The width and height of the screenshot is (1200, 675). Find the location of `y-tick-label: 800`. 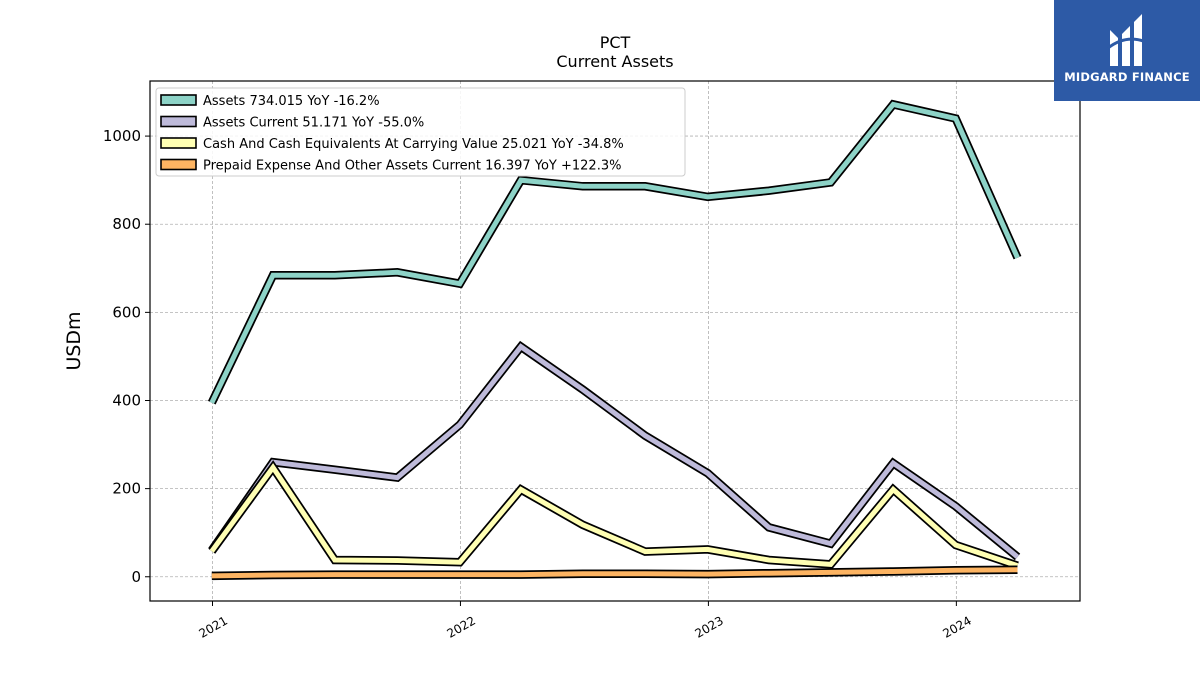

y-tick-label: 800 is located at coordinates (126, 224).